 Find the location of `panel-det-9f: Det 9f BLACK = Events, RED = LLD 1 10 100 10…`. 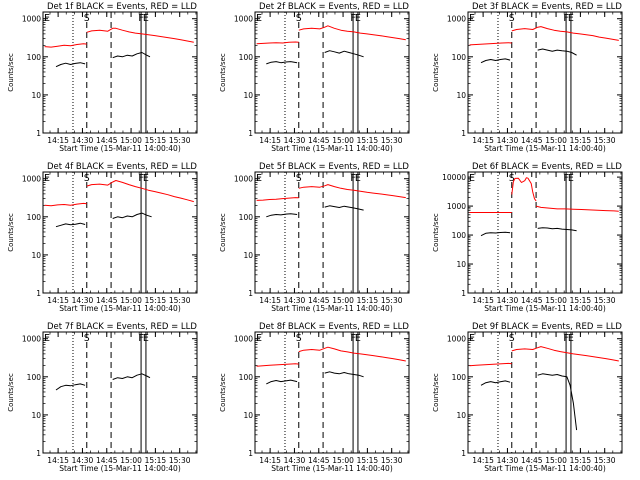

panel-det-9f: Det 9f BLACK = Events, RED = LLD 1 10 100 10… is located at coordinates (527, 397).